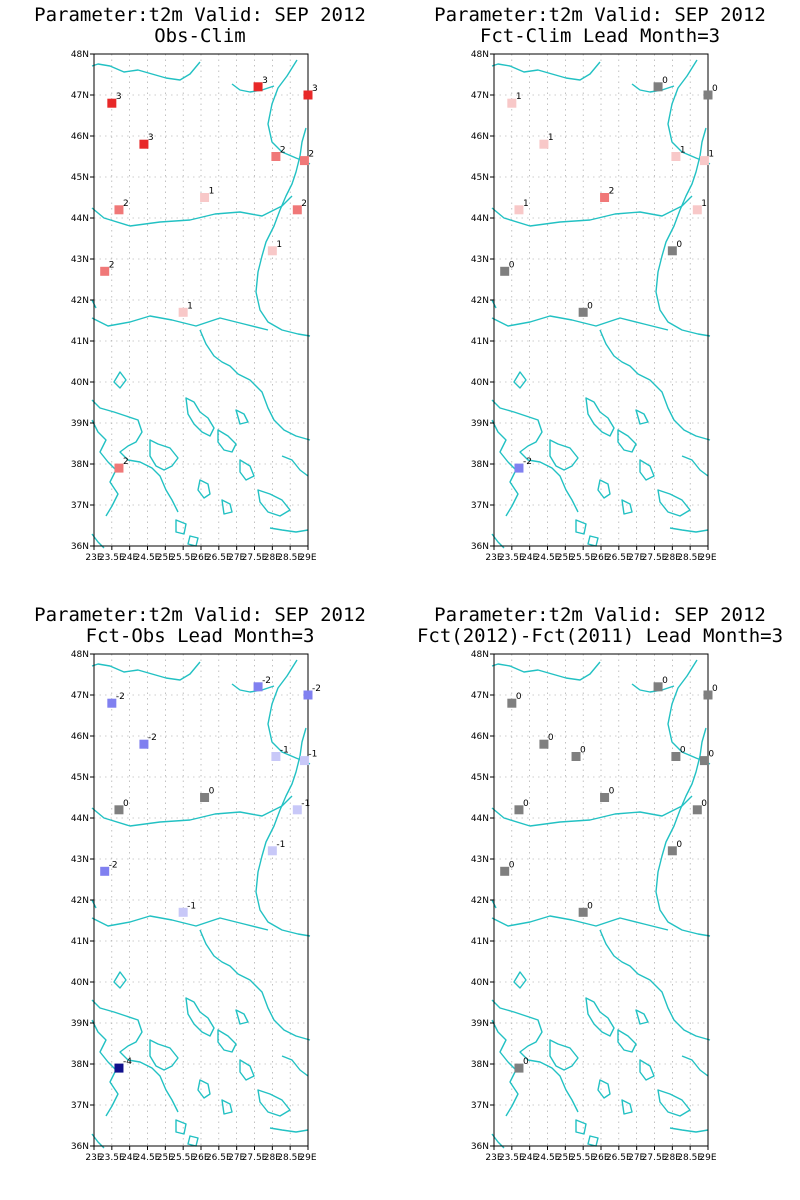  What do you see at coordinates (480, 137) in the screenshot?
I see `lat-tick-label: 46N` at bounding box center [480, 137].